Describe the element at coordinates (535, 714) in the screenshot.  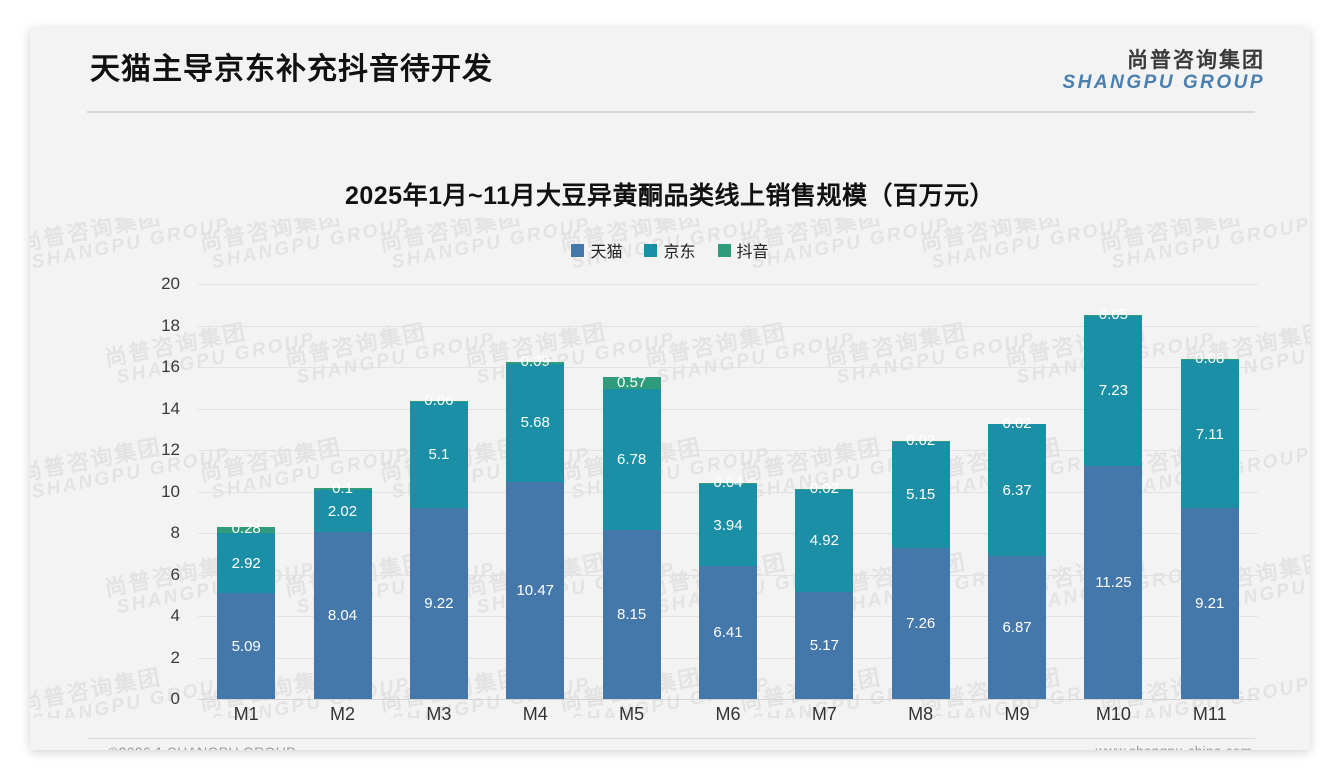
I see `x-axis-label: M4` at that location.